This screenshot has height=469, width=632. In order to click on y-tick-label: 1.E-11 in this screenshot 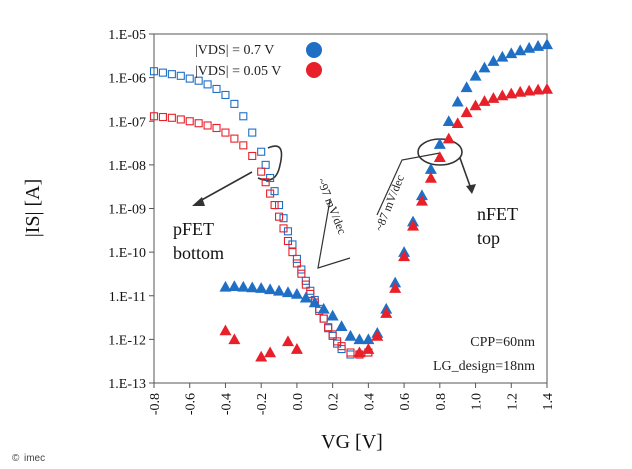, I will do `click(127, 297)`.